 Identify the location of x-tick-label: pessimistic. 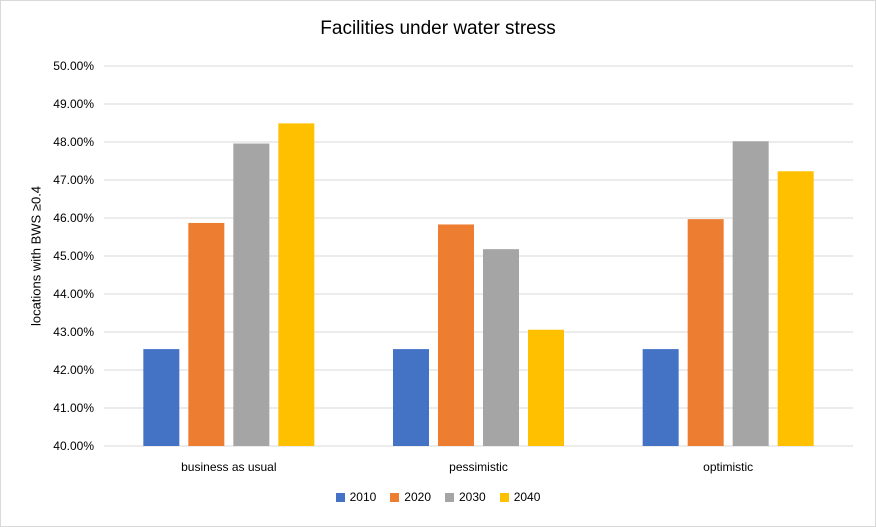
(478, 467).